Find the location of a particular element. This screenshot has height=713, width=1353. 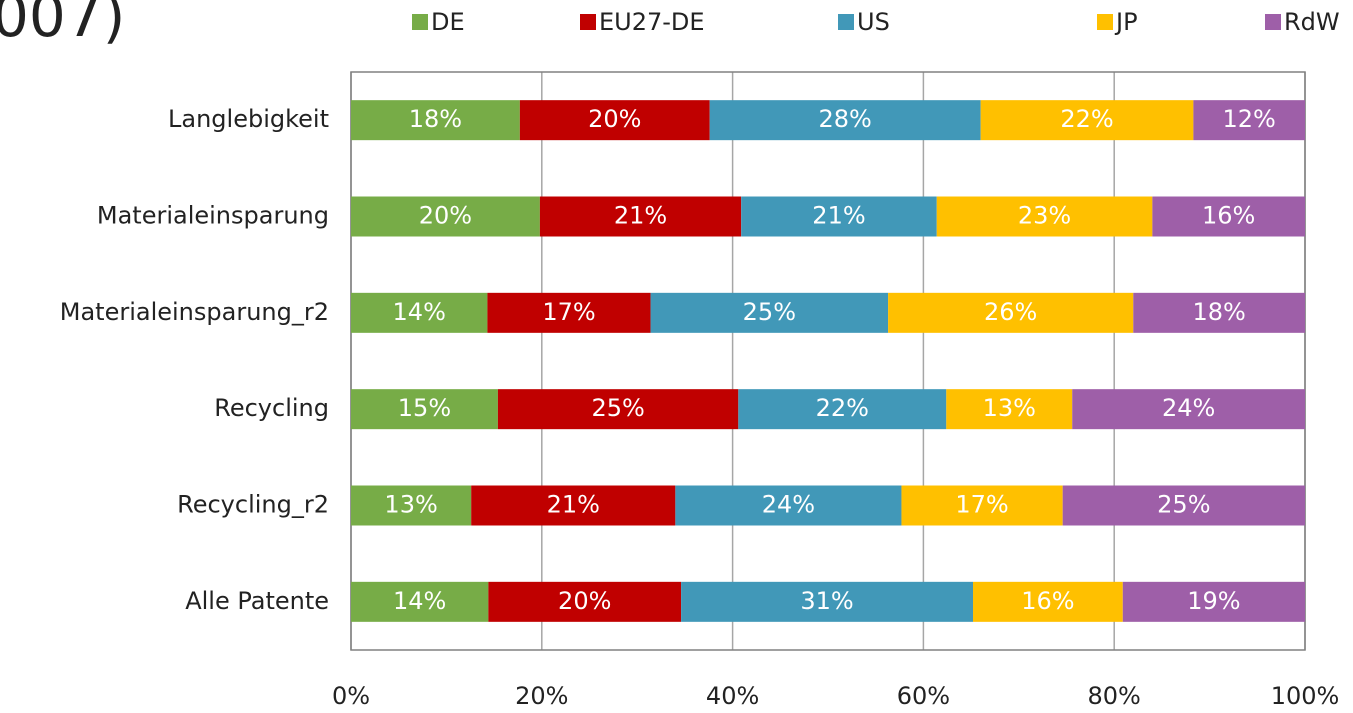

x-tick-label: 80% is located at coordinates (1114, 696).